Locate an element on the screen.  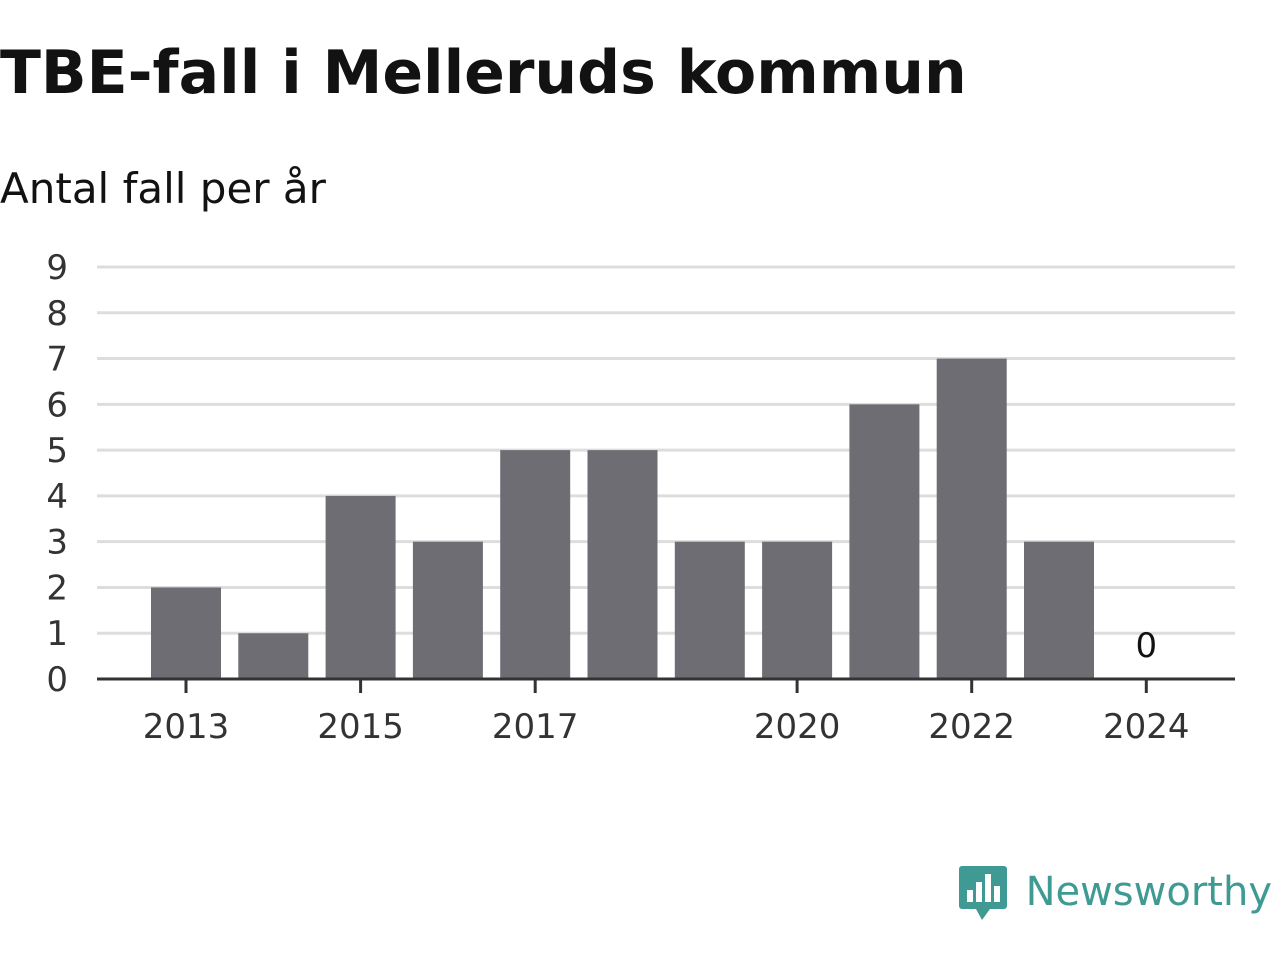
newsworthy-logo-icon is located at coordinates (982, 893).